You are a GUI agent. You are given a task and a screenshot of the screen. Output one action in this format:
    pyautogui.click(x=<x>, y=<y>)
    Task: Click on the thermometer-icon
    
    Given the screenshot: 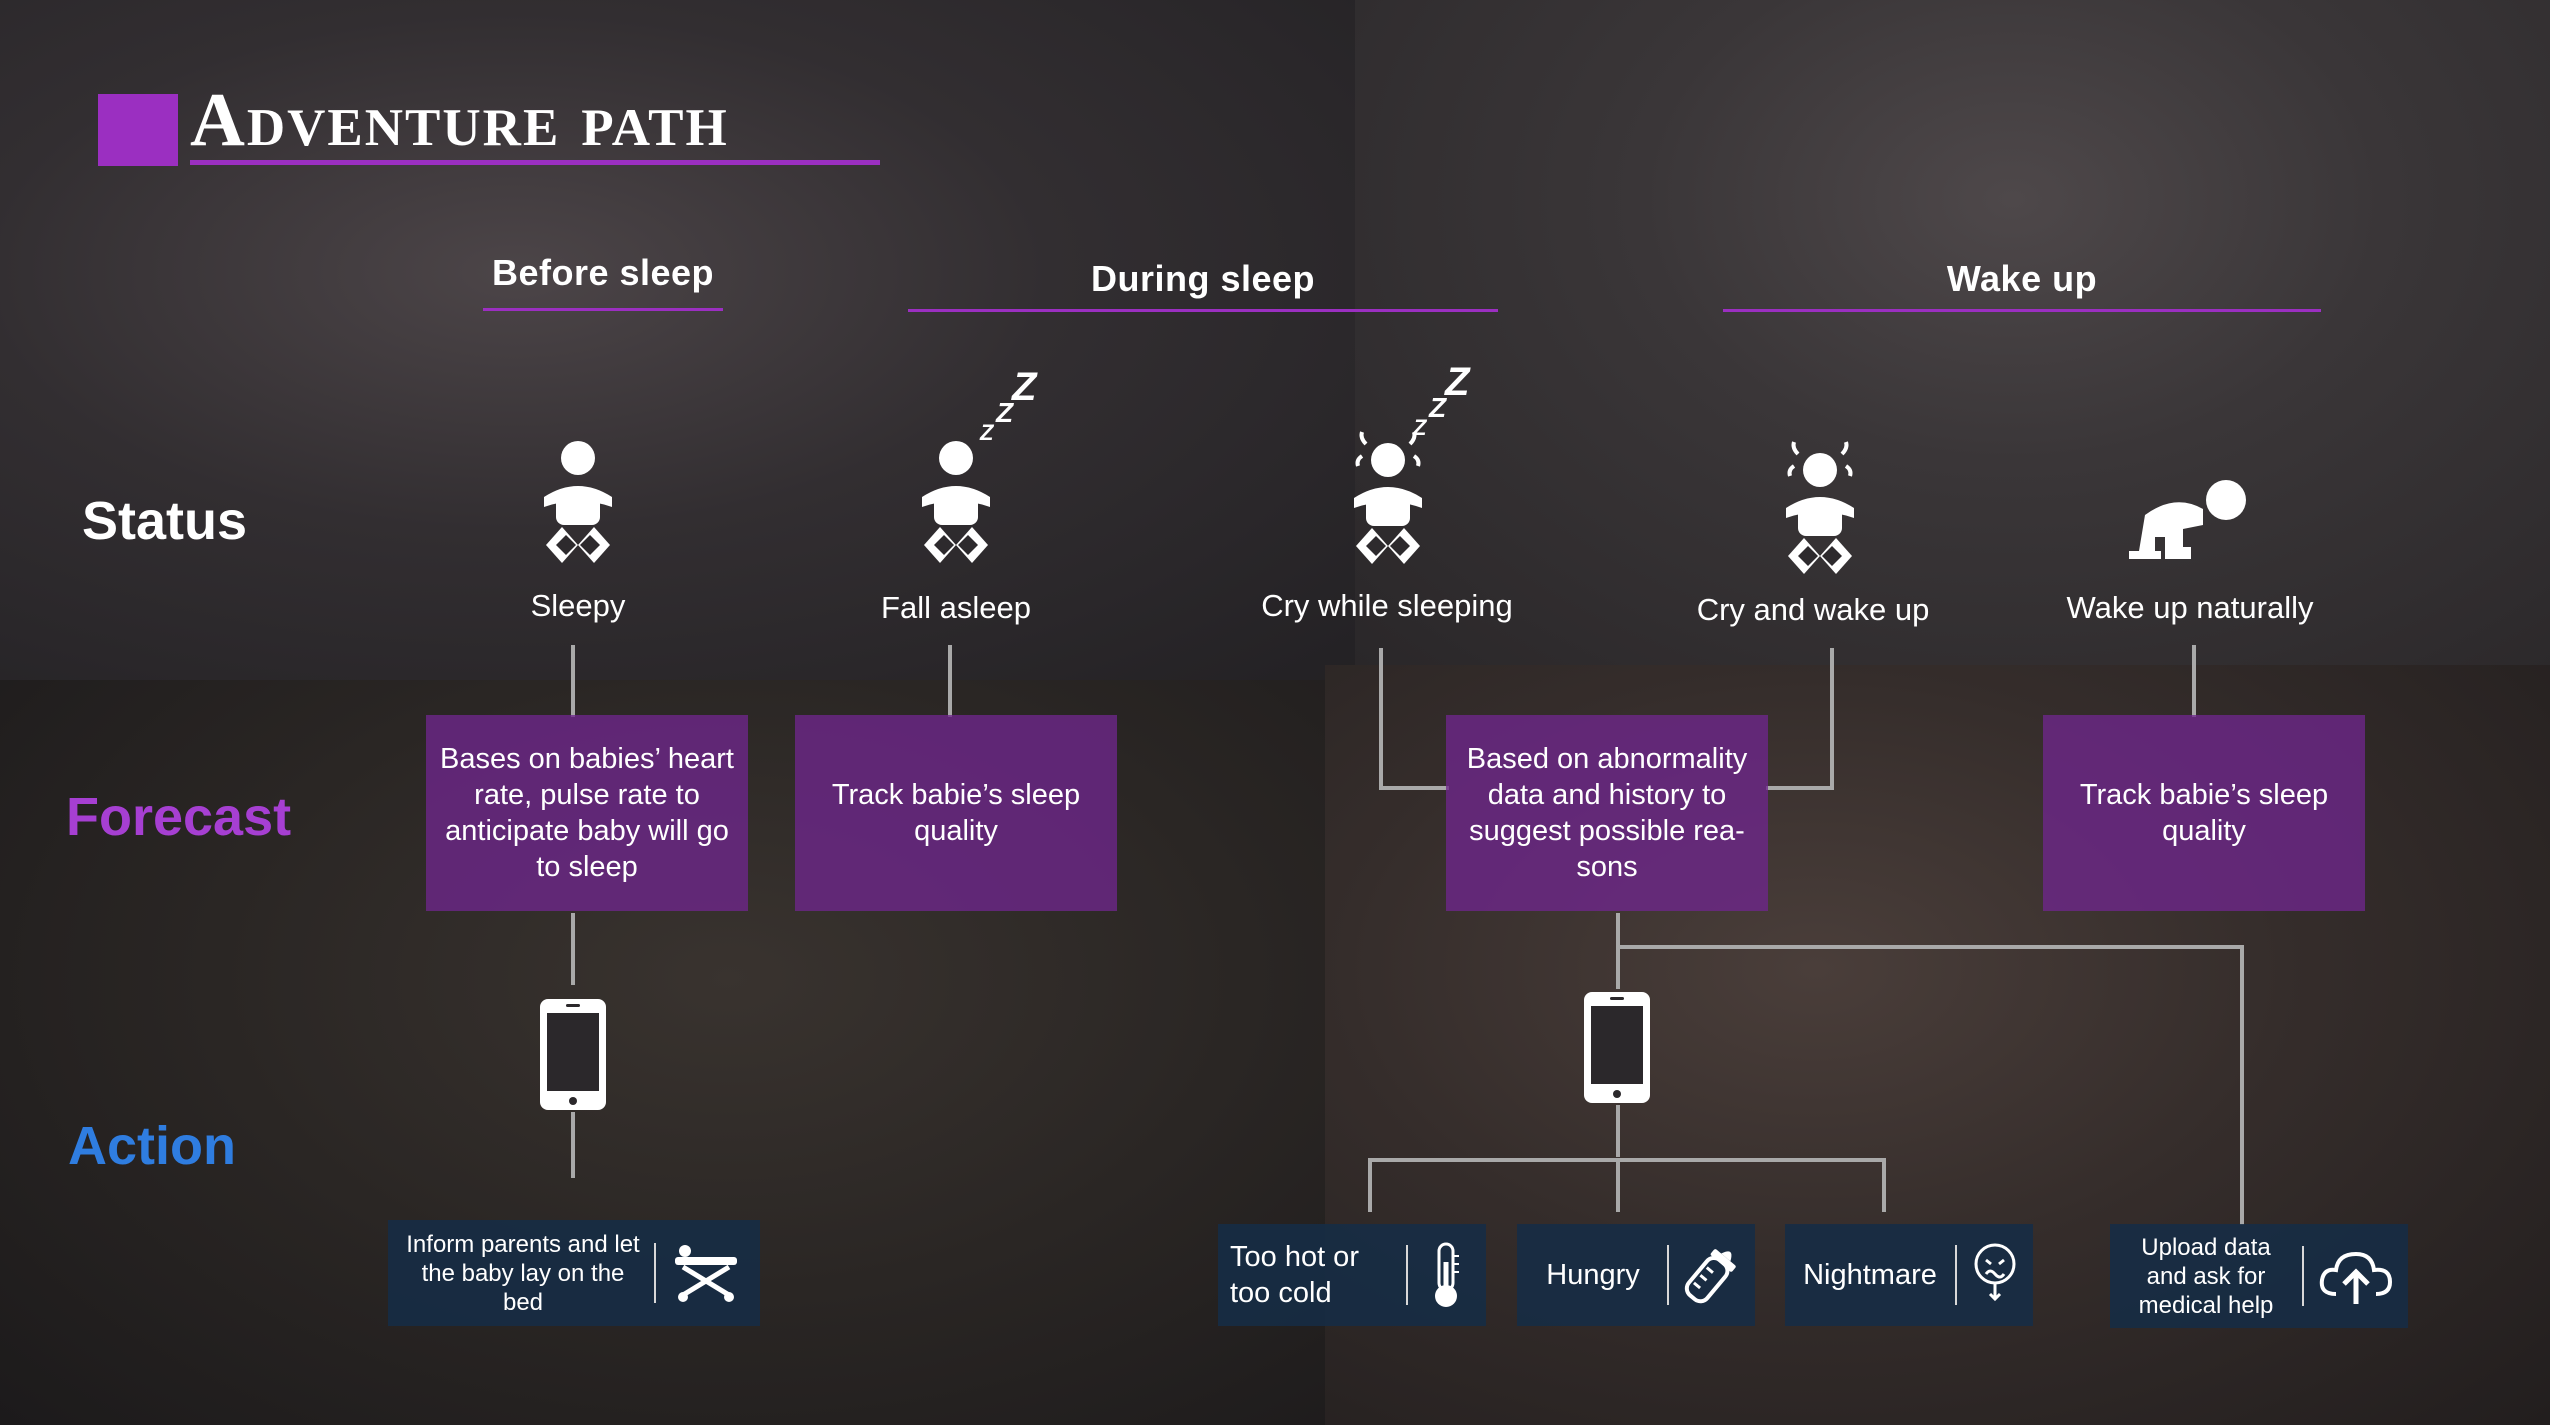 What is the action you would take?
    pyautogui.click(x=1447, y=1274)
    